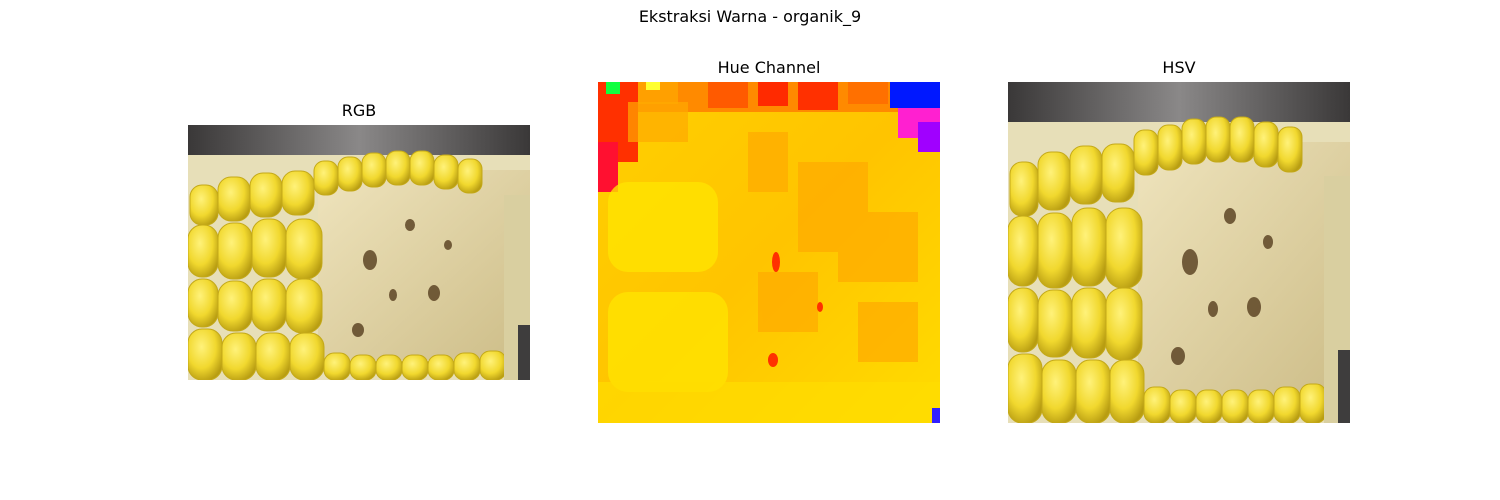  Describe the element at coordinates (359, 110) in the screenshot. I see `panel-rgb-title: RGB` at that location.